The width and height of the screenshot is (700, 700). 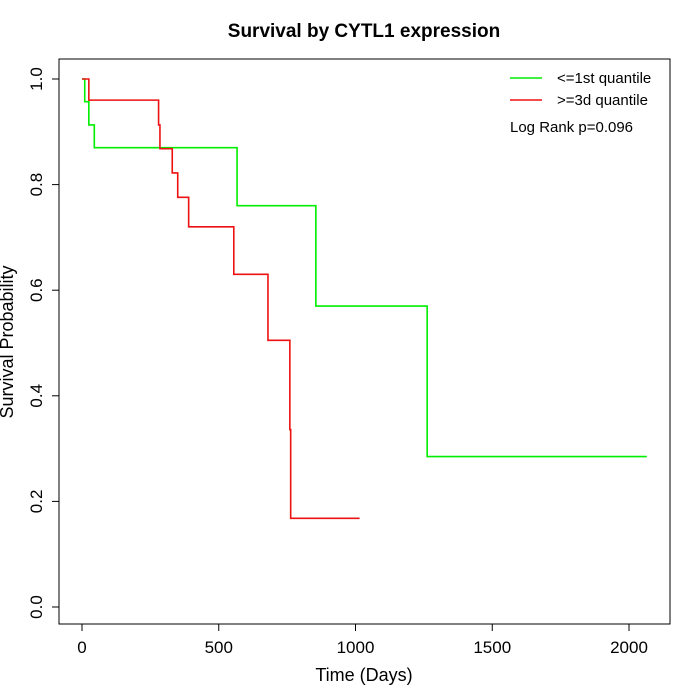 What do you see at coordinates (8, 341) in the screenshot?
I see `y-axis-label: Survival Probability` at bounding box center [8, 341].